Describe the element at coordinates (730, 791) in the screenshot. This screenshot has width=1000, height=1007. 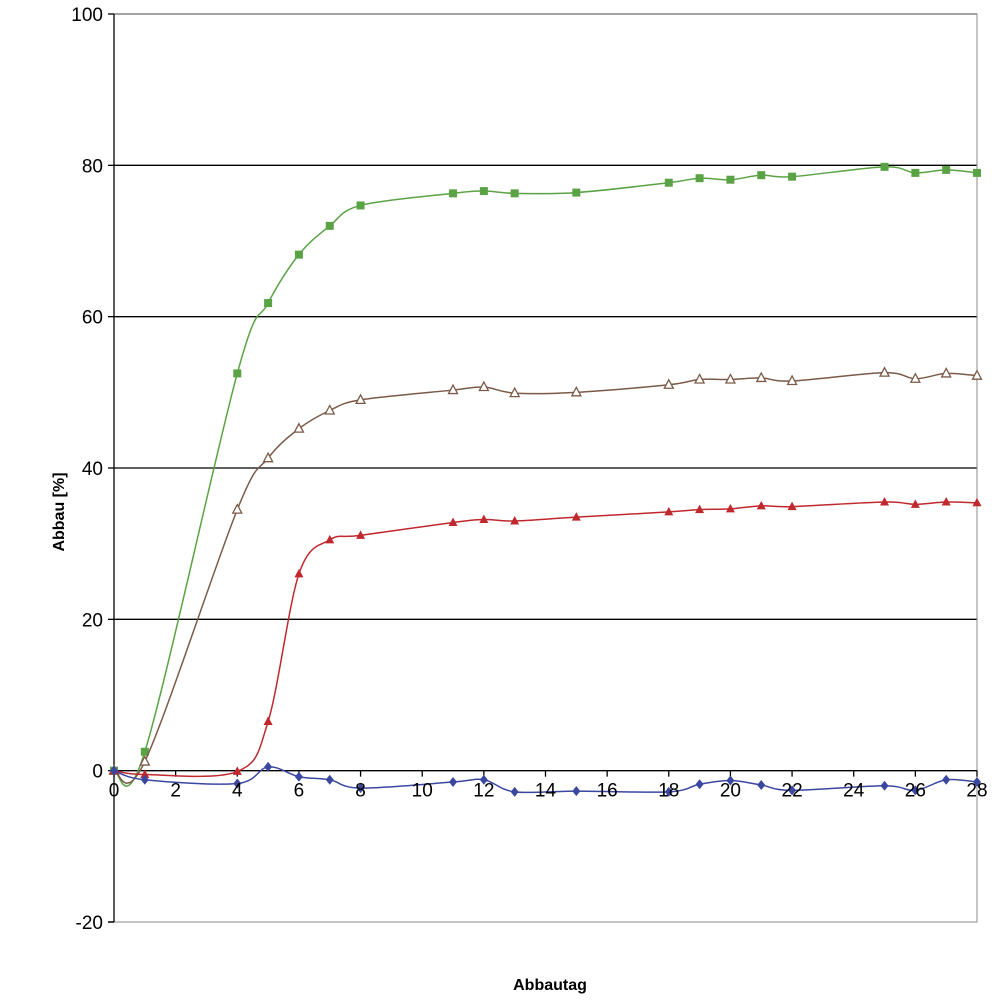
I see `x-tick-label: 20` at that location.